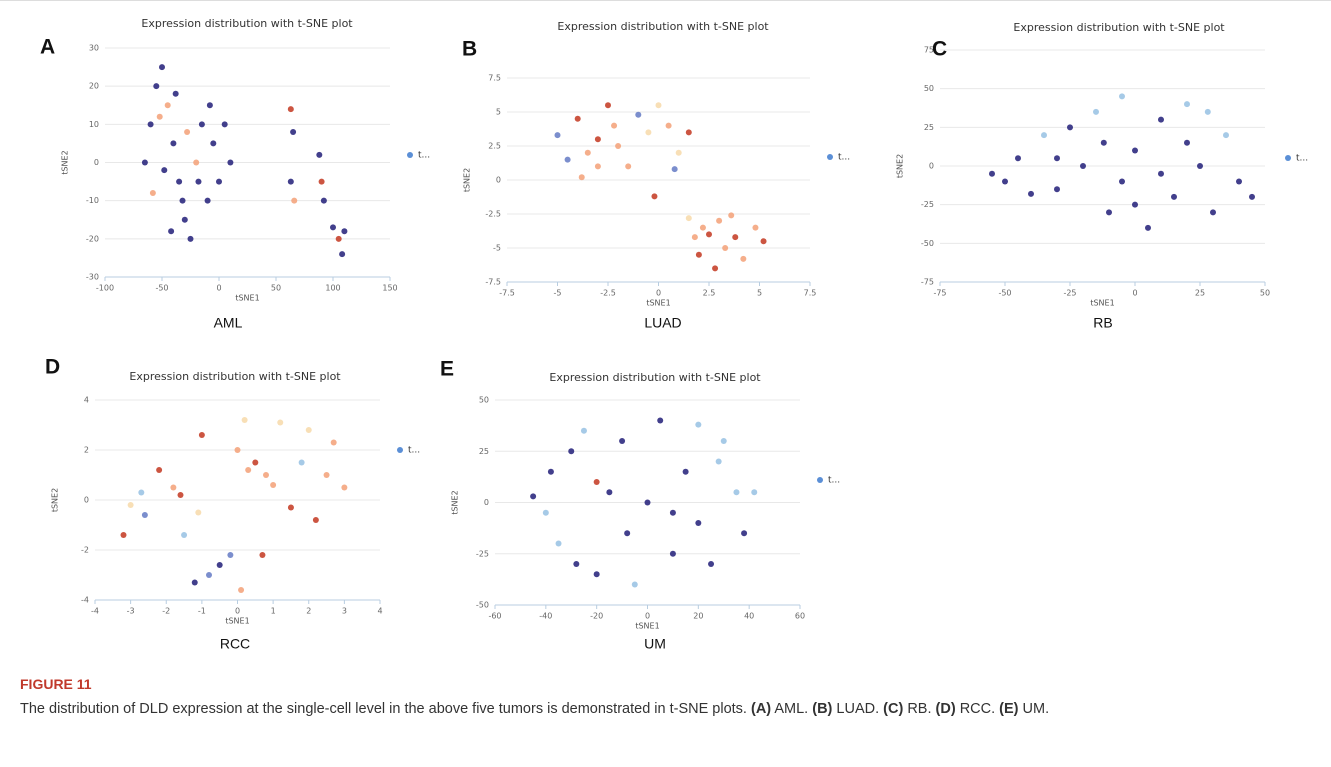  I want to click on panel-caption: RCC, so click(235, 644).